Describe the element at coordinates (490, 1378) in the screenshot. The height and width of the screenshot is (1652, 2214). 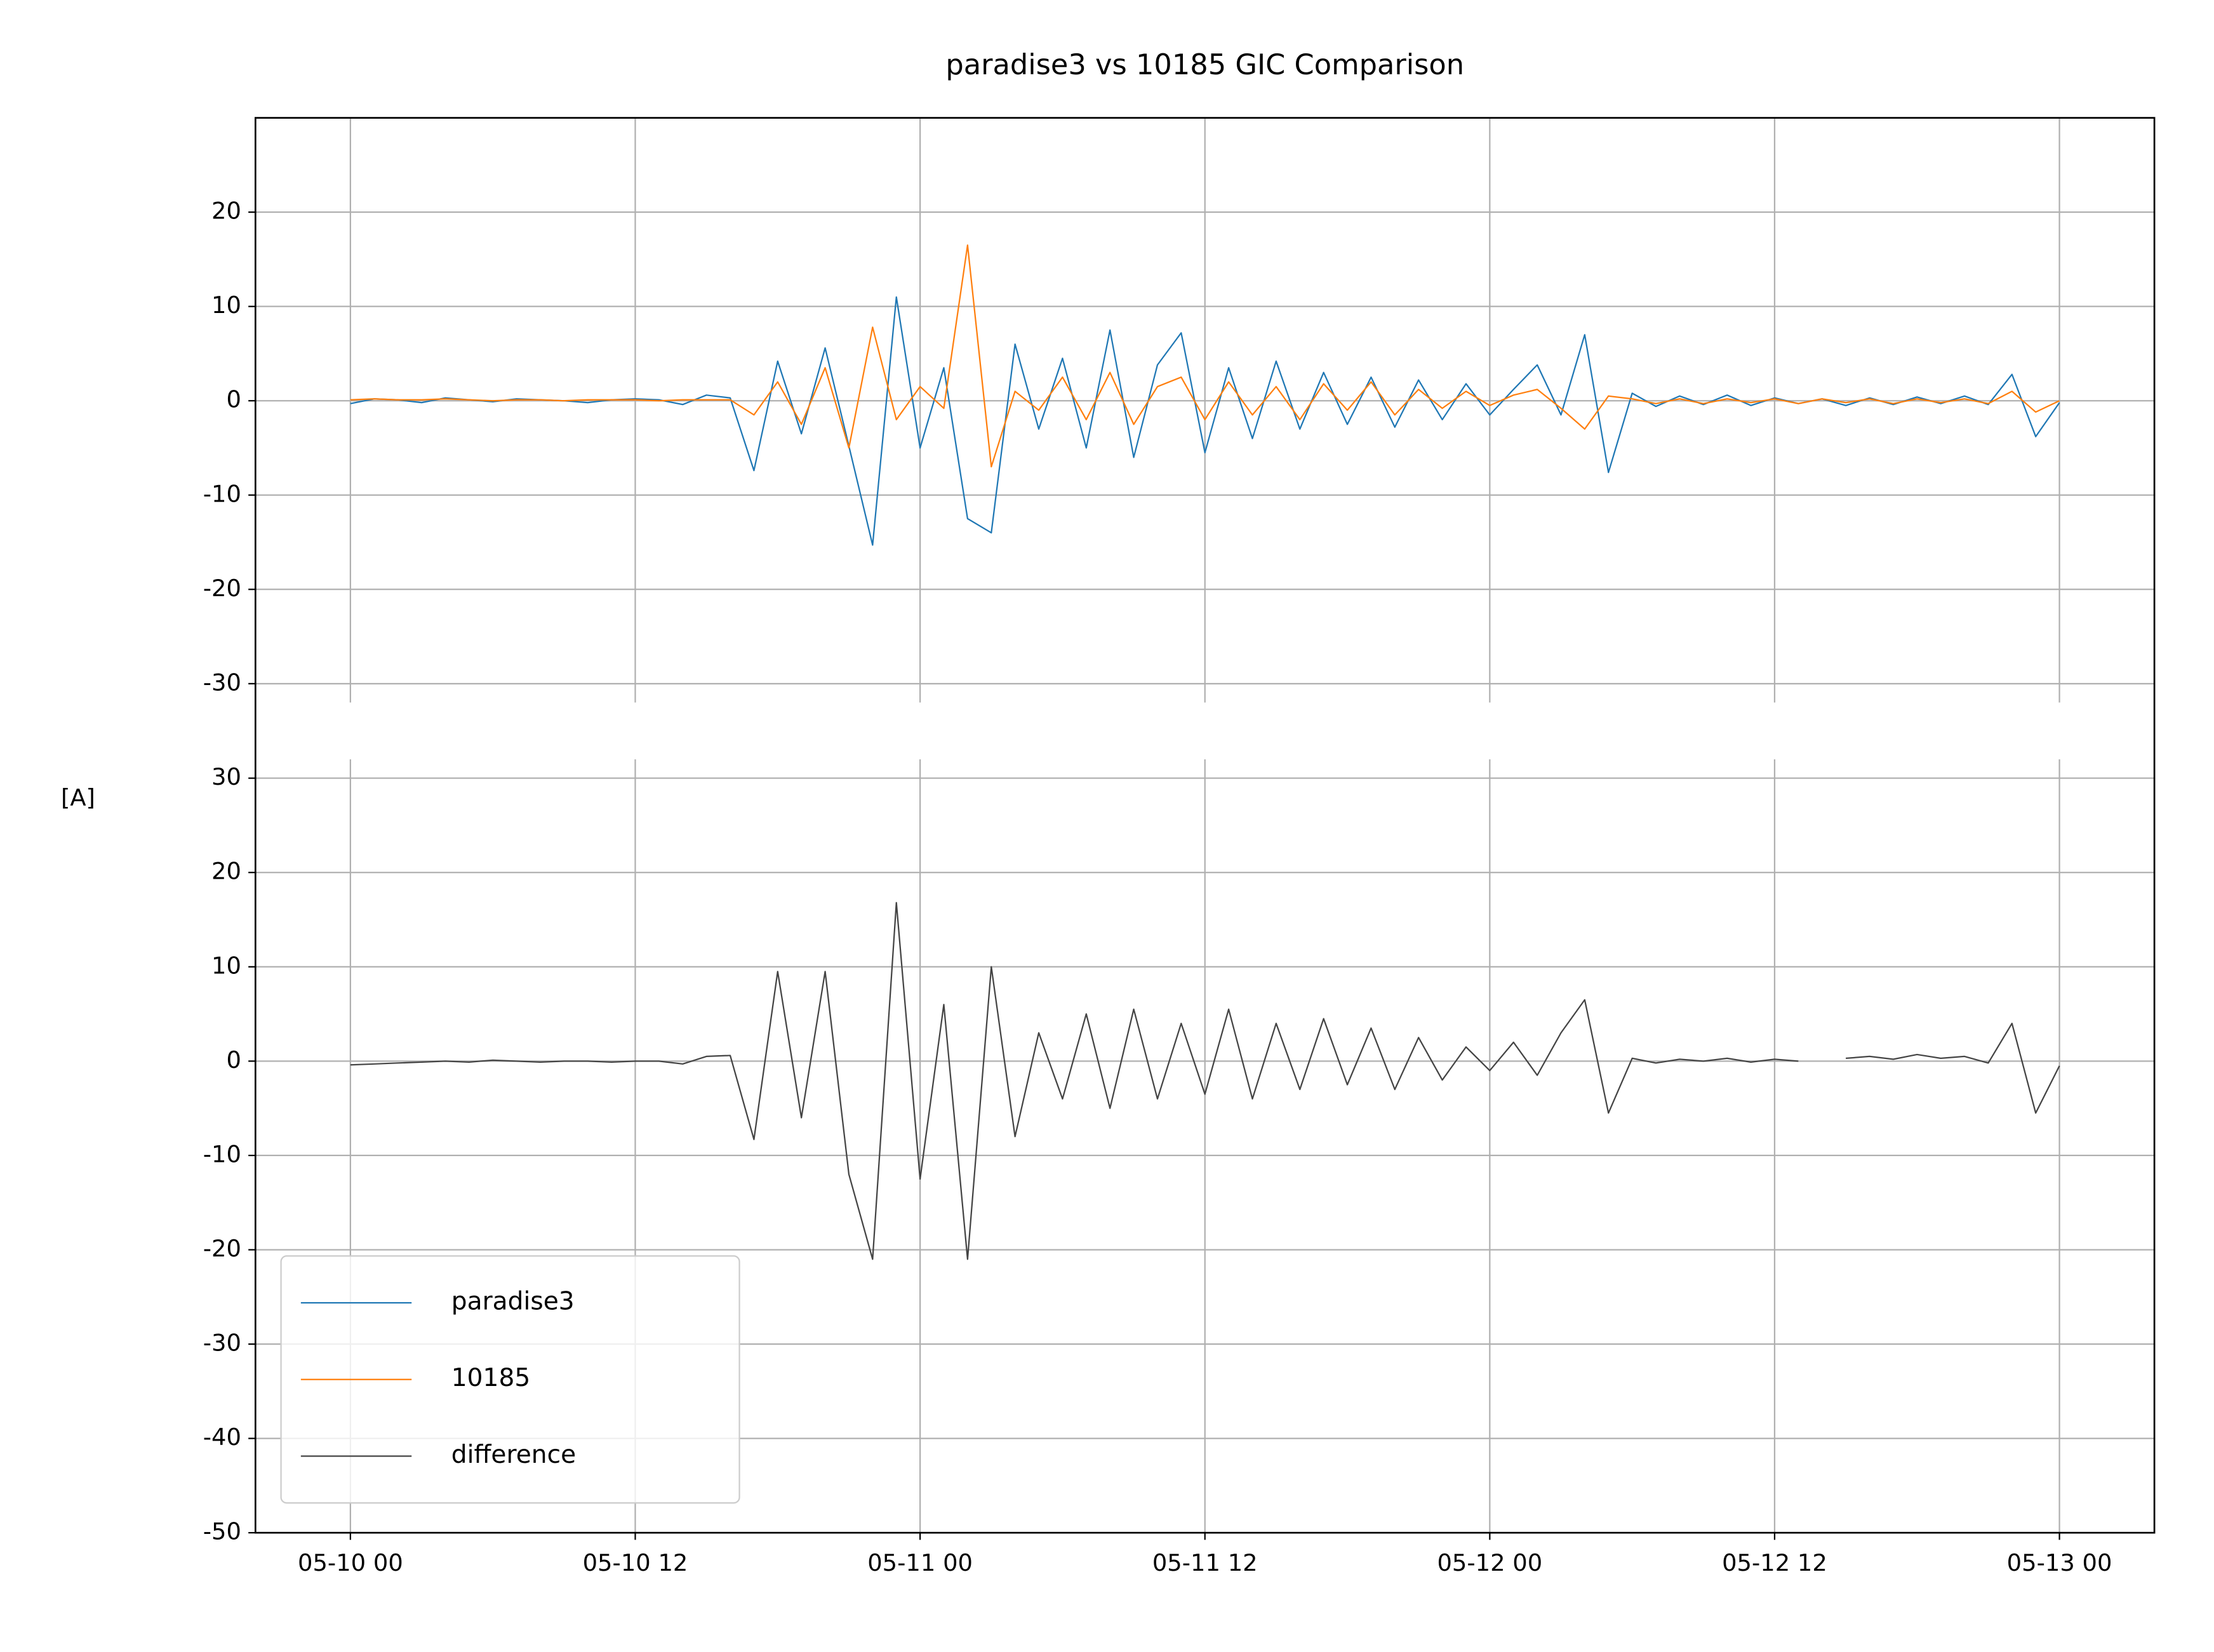
I see `legend-label: 10185` at that location.